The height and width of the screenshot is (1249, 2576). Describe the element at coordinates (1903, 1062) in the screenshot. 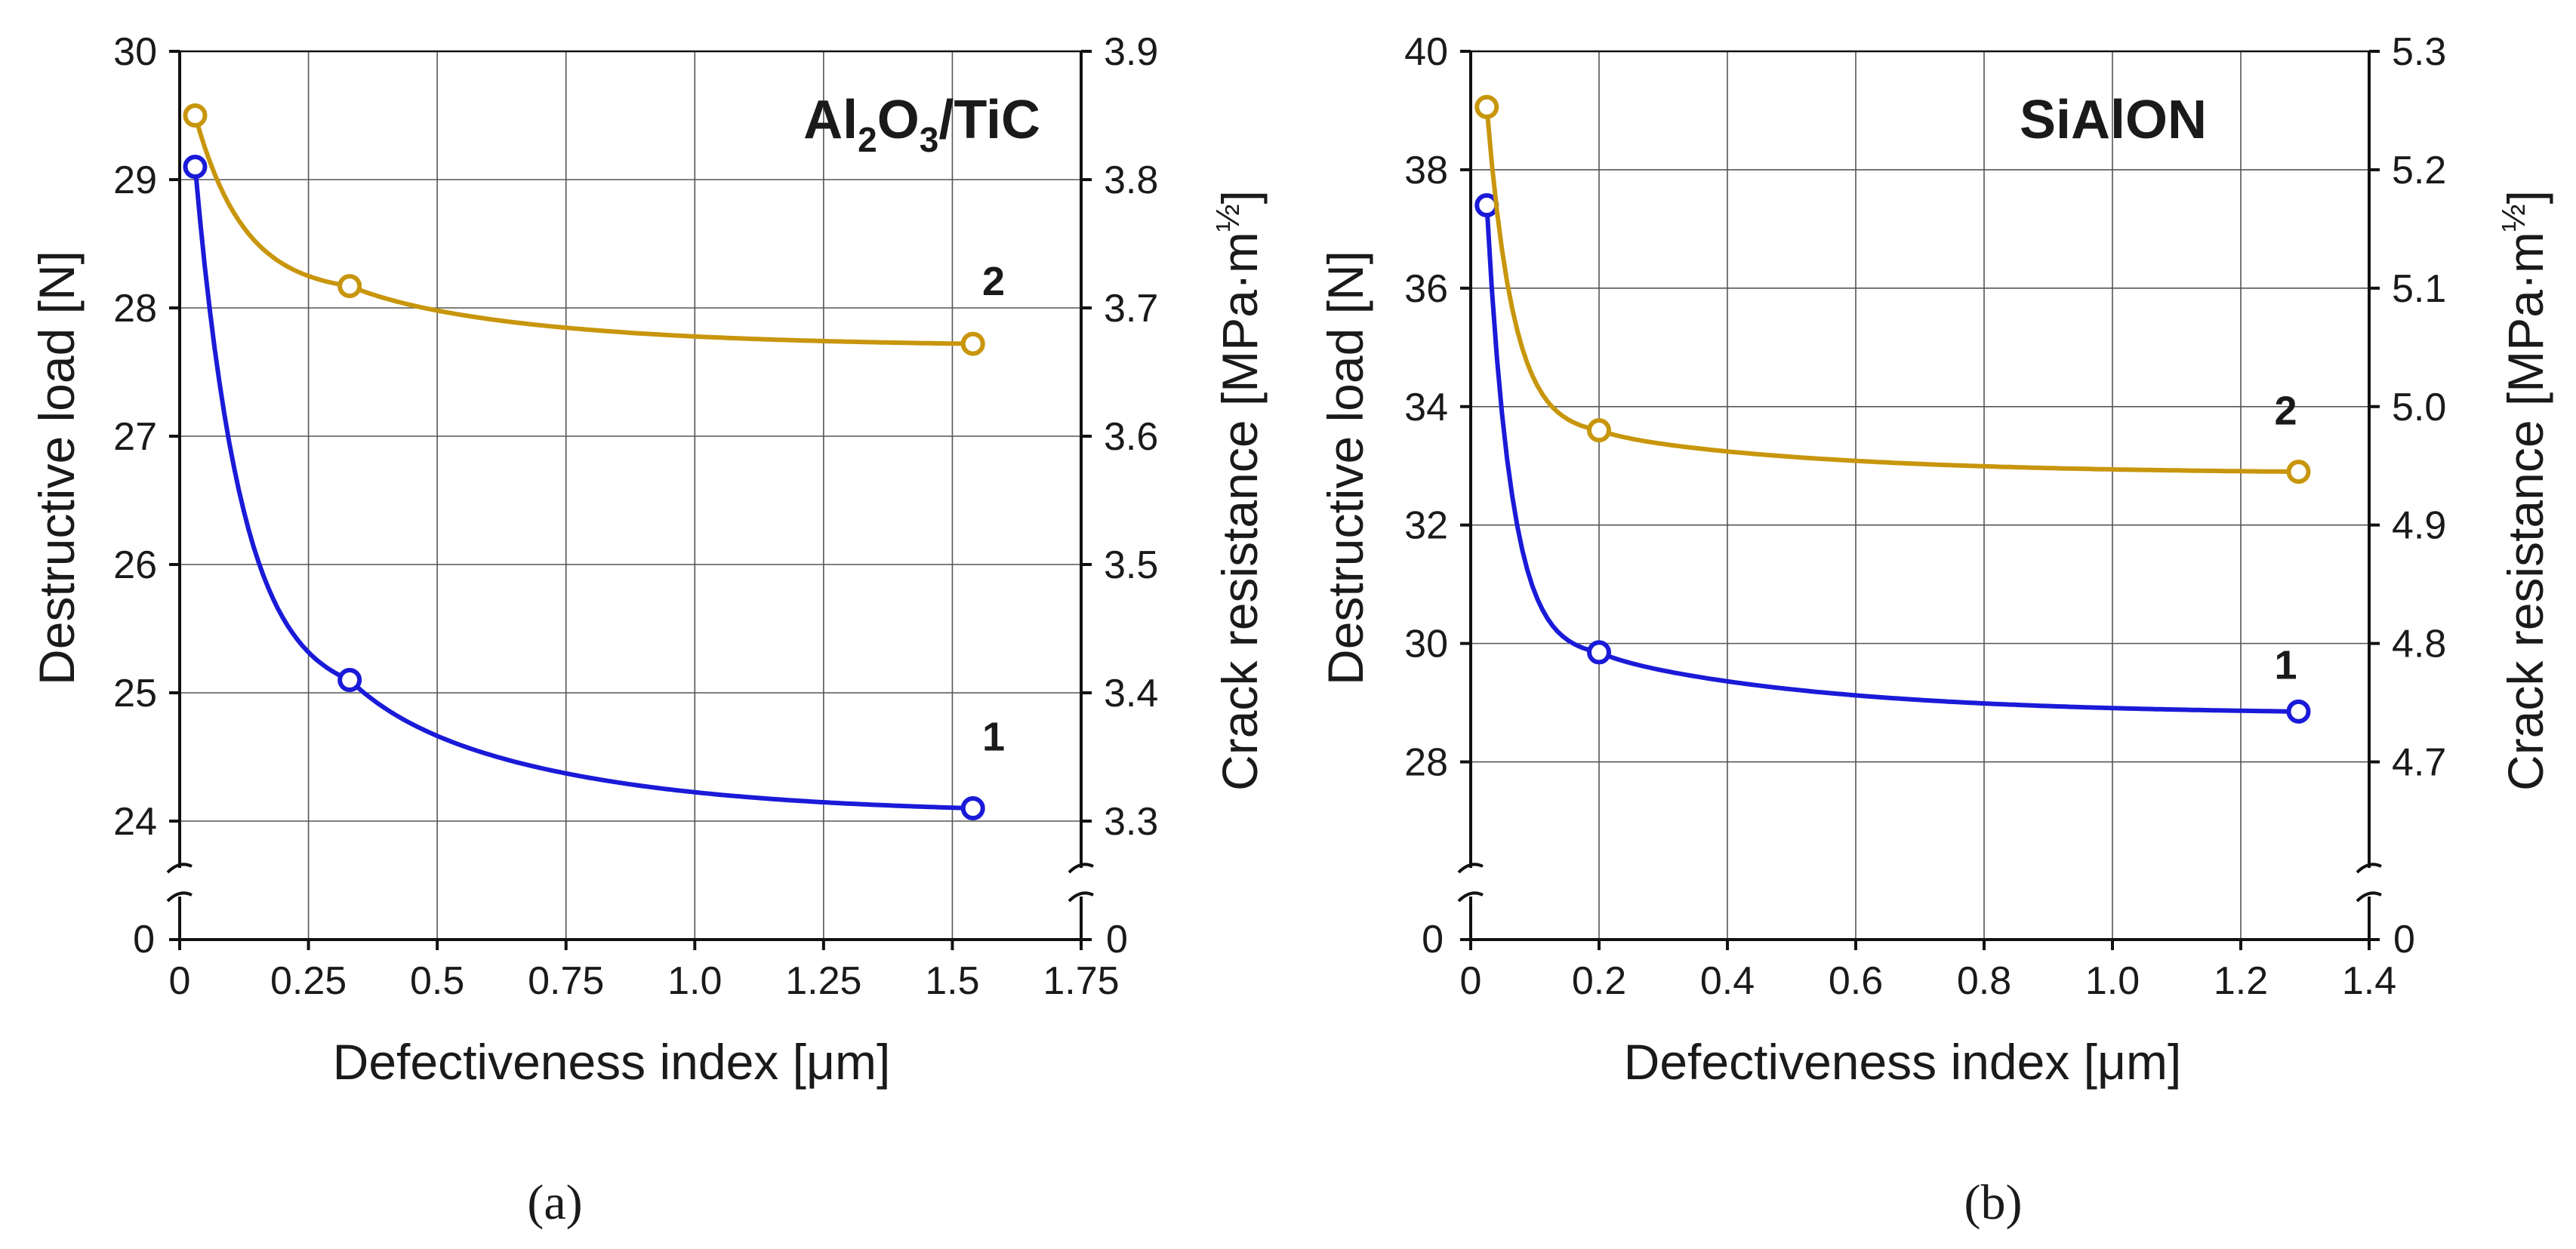

I see `panel-b-x-axis-label: Defectiveness index [μm]` at that location.